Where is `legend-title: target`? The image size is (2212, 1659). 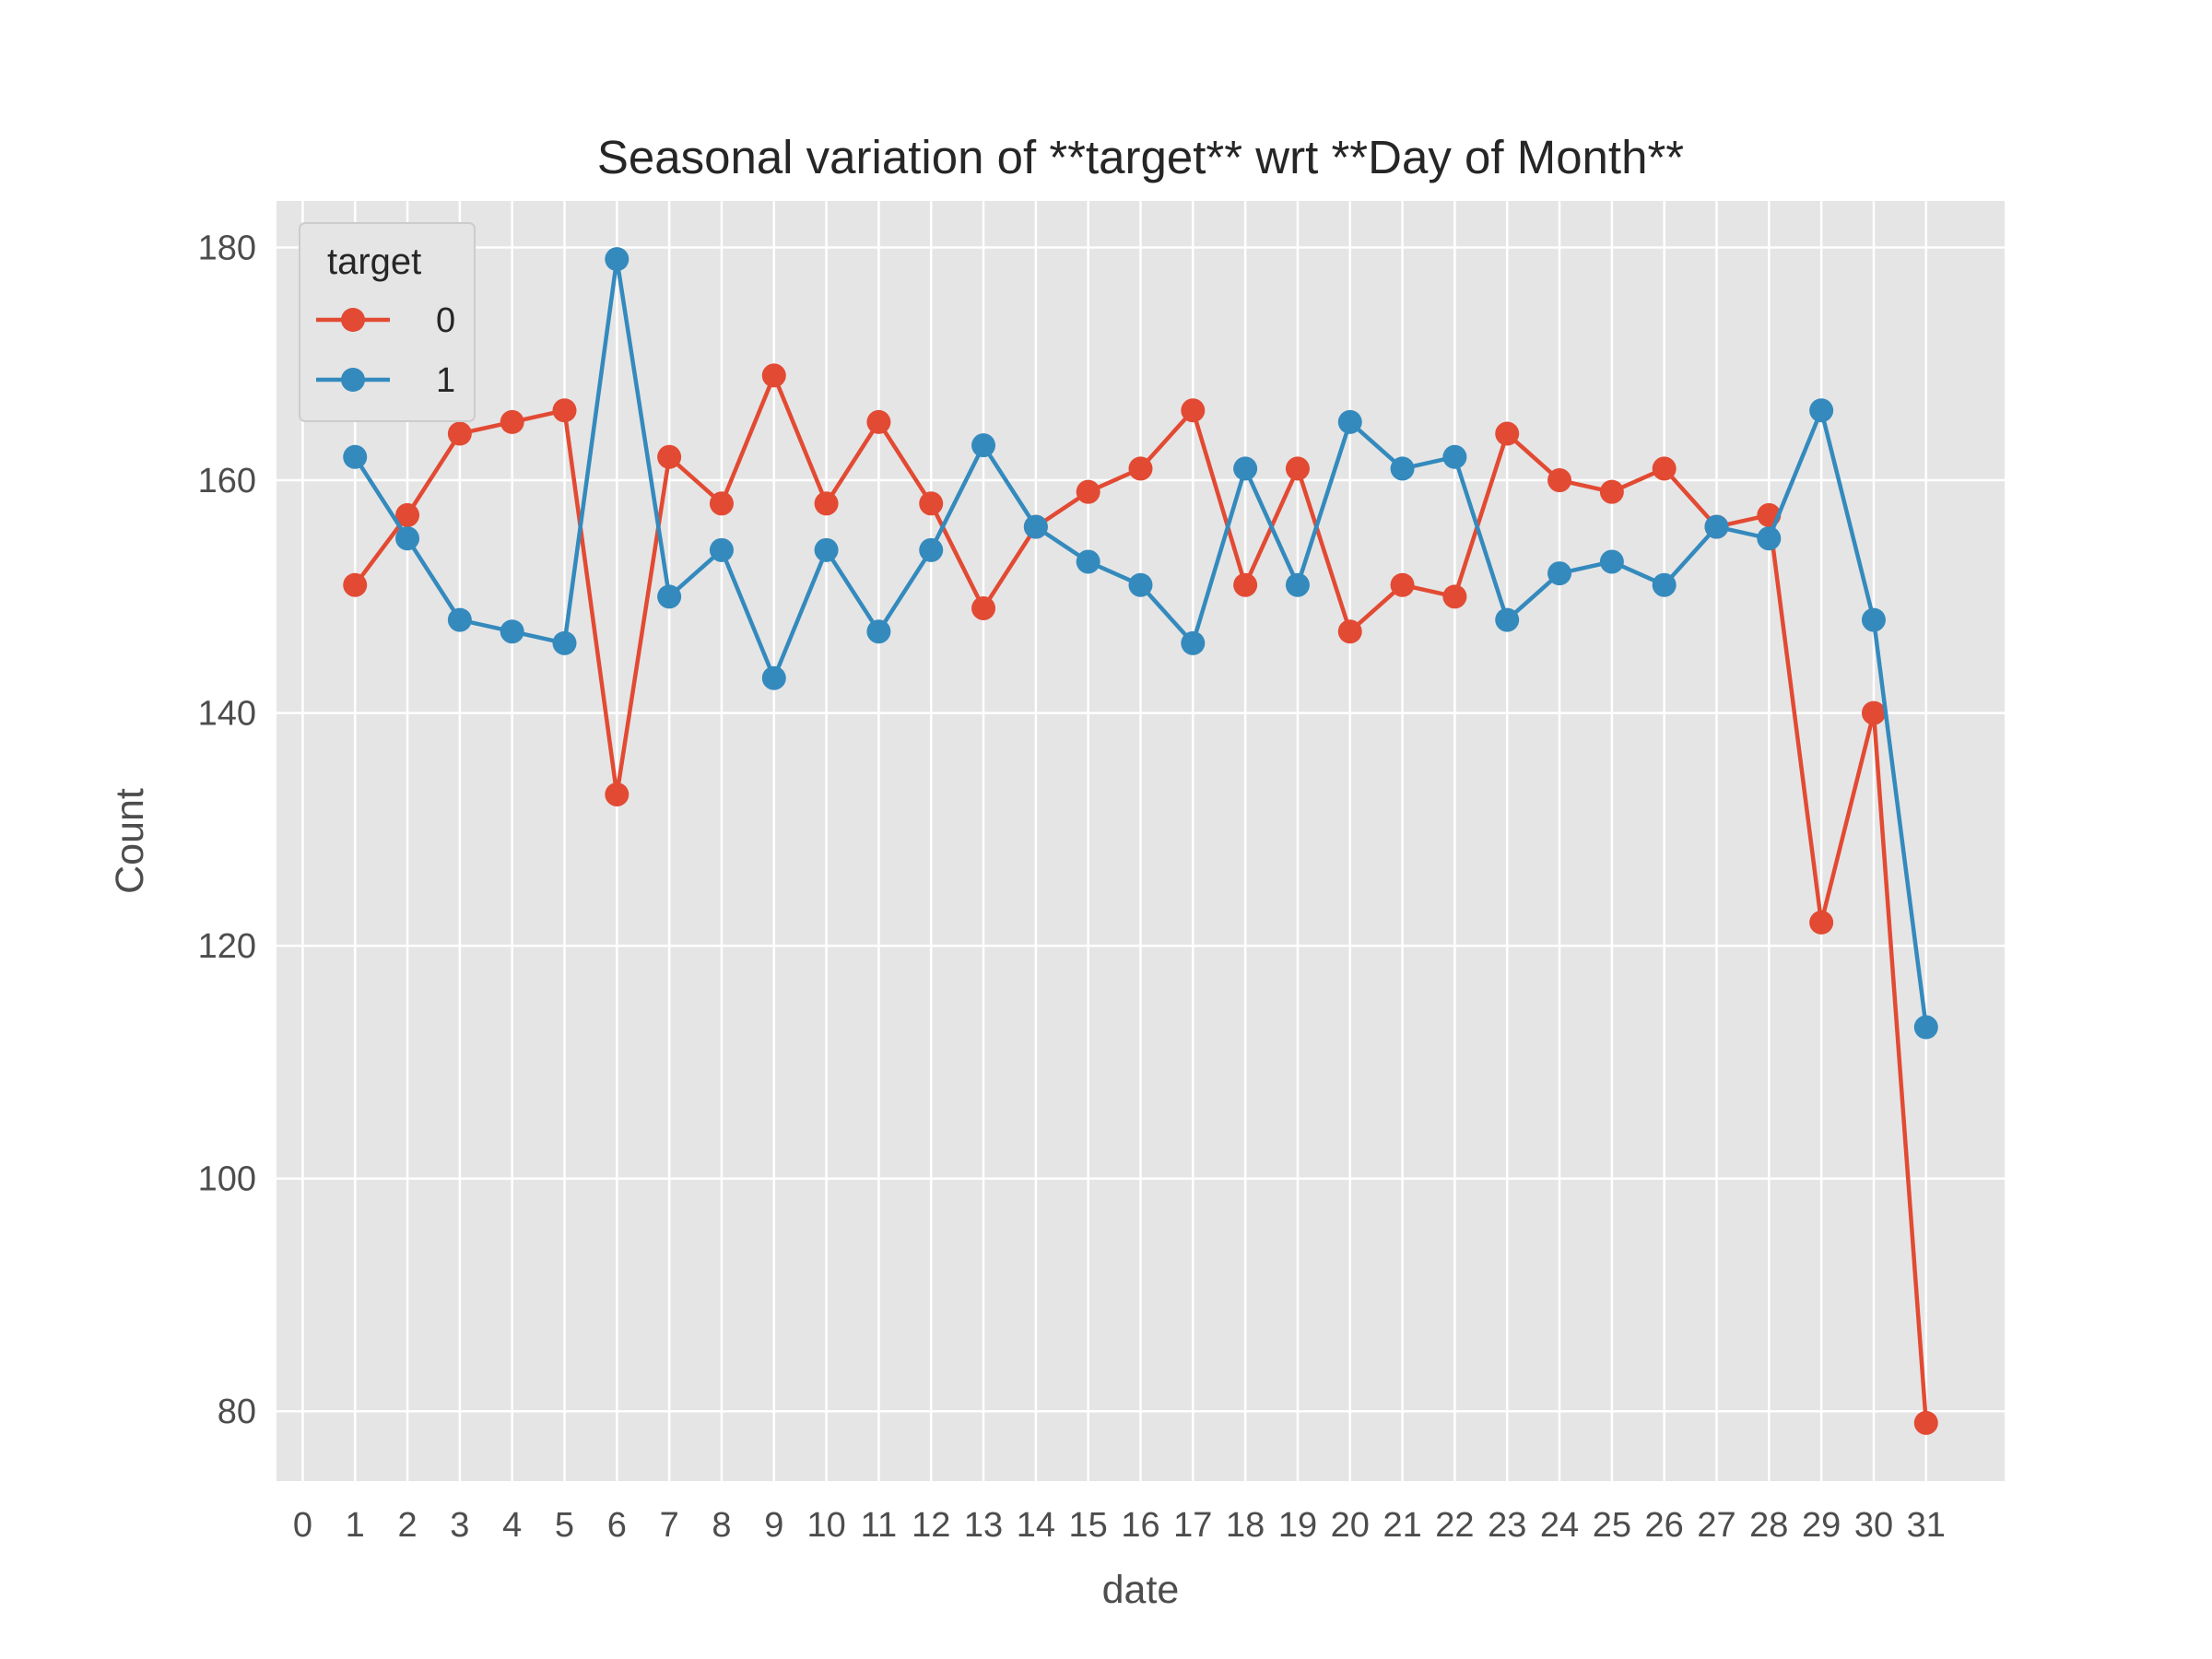
legend-title: target is located at coordinates (374, 261).